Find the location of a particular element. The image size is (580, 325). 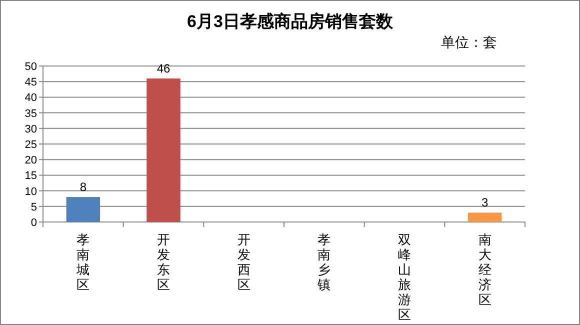

x-tick-label: 孝南乡镇 is located at coordinates (323, 262).